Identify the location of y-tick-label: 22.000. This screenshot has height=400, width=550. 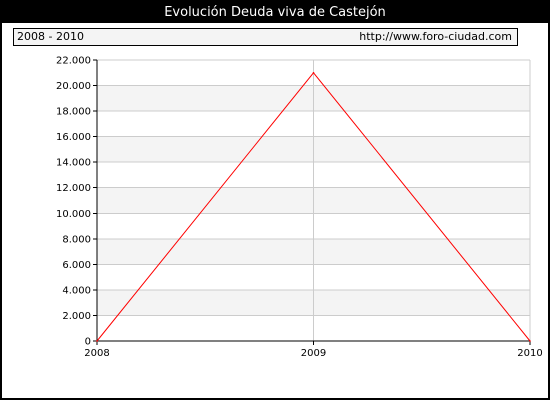
(73, 61).